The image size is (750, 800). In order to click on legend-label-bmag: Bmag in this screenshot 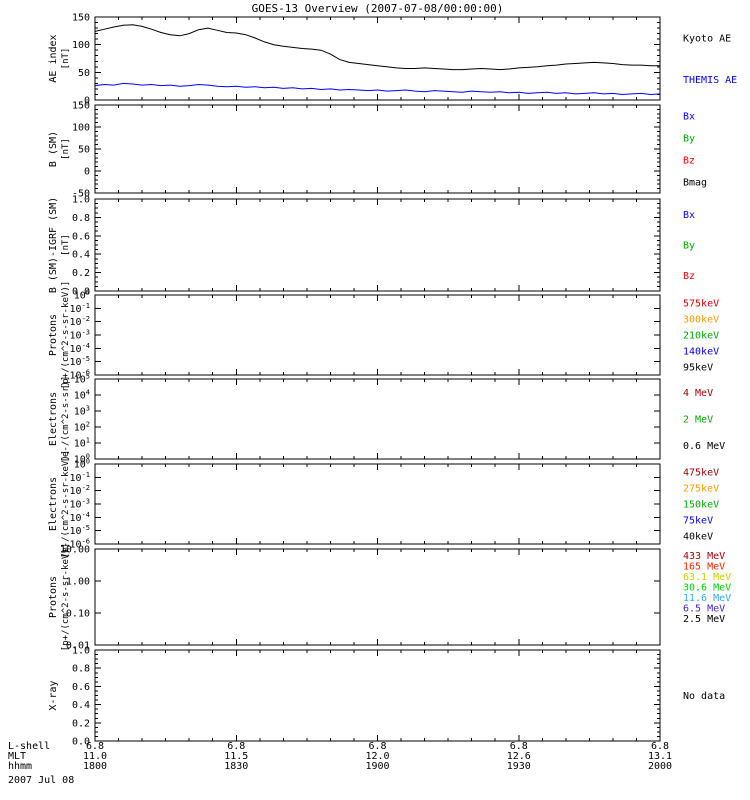, I will do `click(695, 183)`.